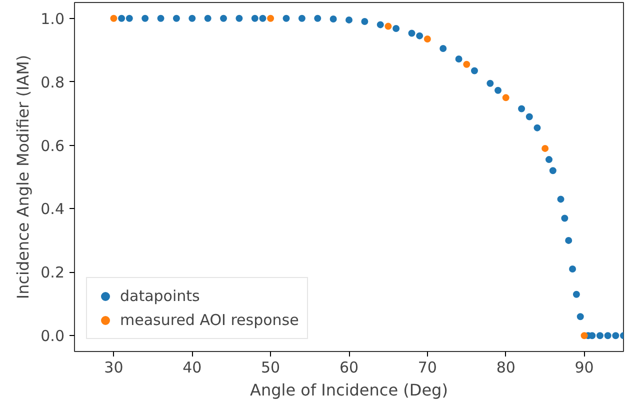  What do you see at coordinates (427, 367) in the screenshot?
I see `x-tick-label: 70` at bounding box center [427, 367].